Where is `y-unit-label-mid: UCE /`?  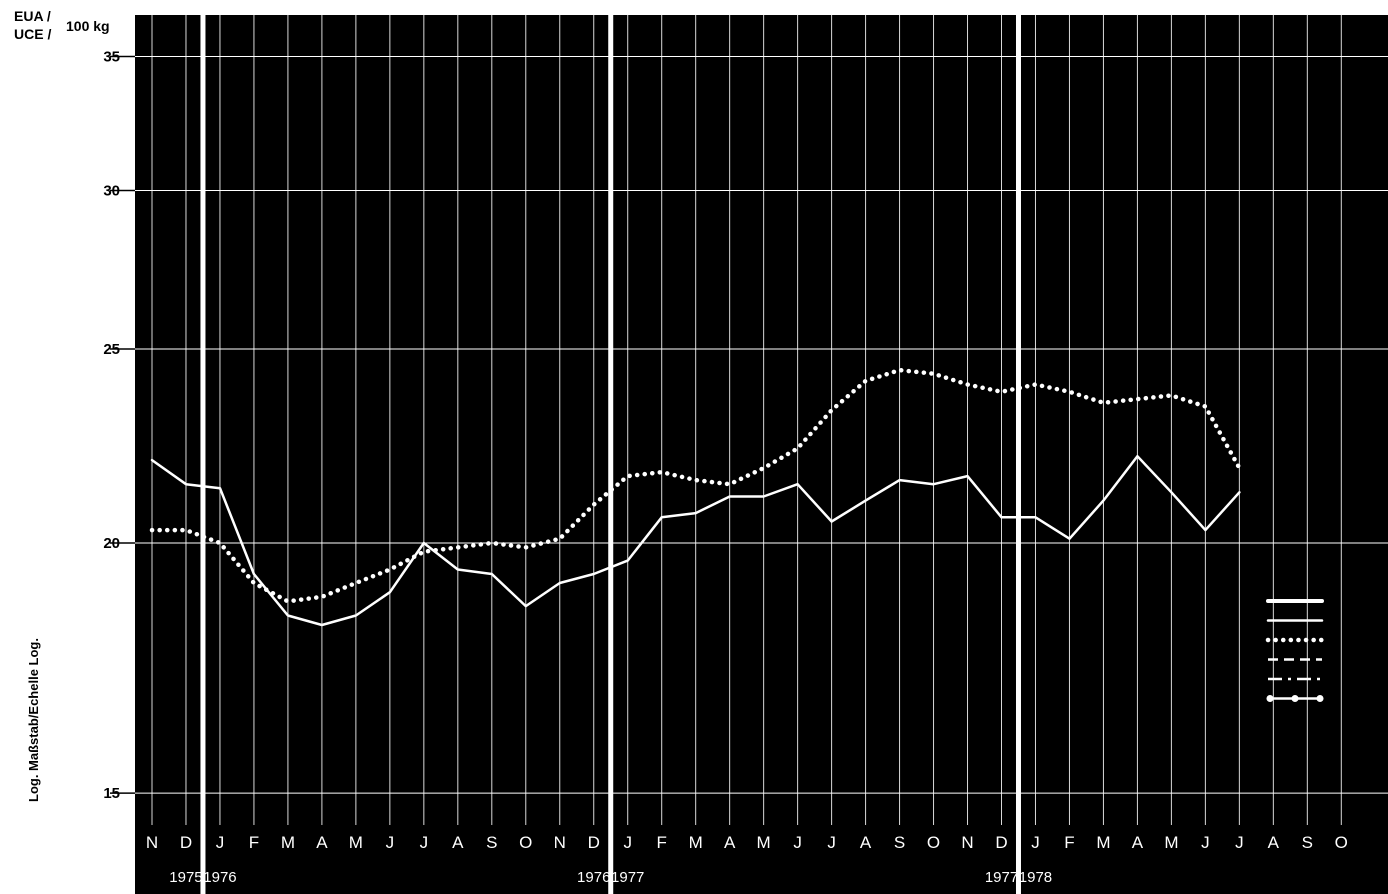 y-unit-label-mid: UCE / is located at coordinates (32, 34).